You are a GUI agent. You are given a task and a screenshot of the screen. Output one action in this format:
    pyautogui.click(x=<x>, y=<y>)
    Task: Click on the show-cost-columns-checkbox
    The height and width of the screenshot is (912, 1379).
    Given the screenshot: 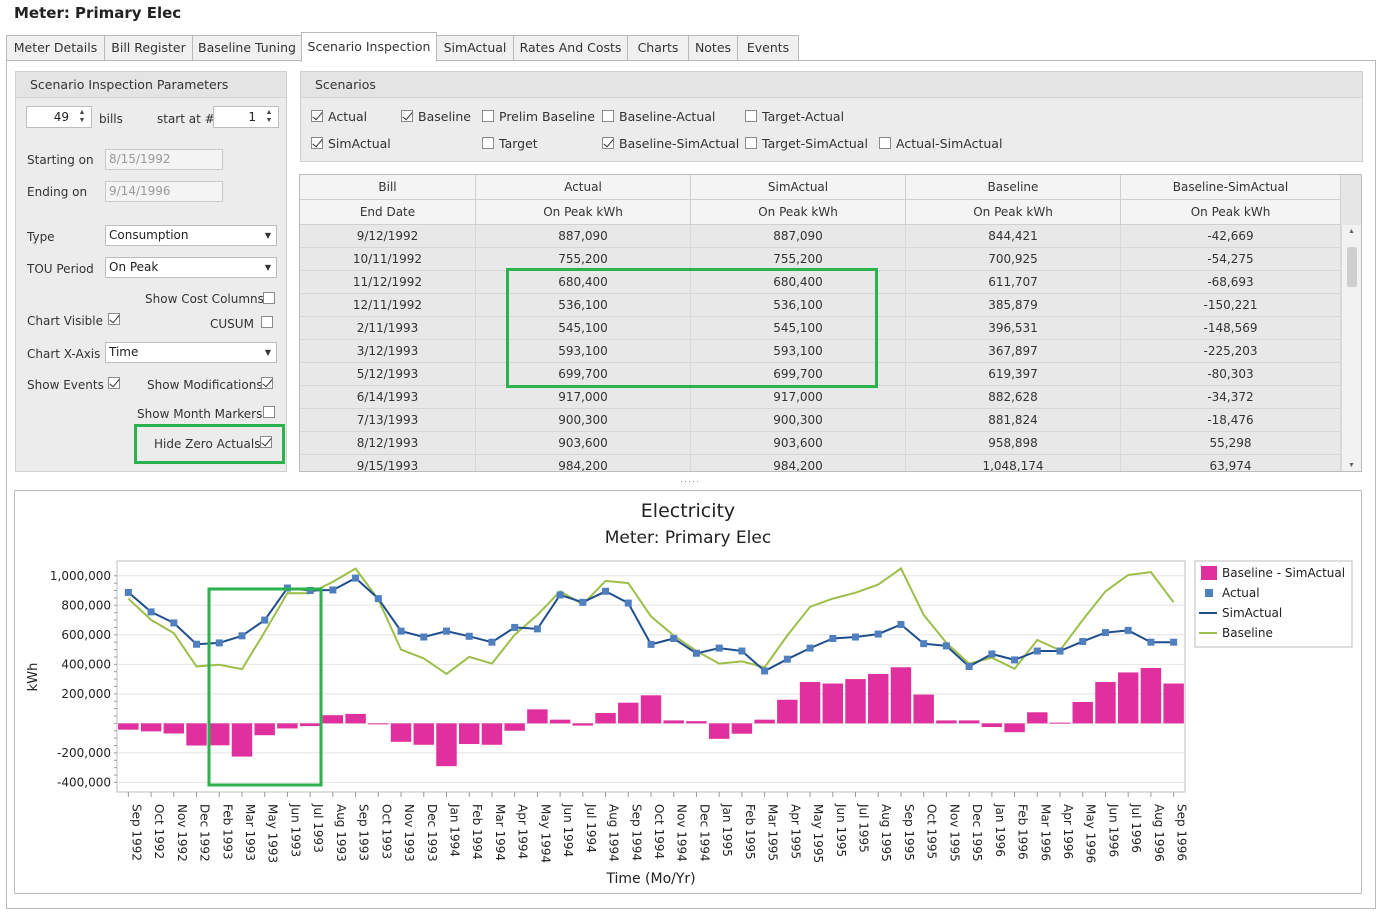 What is the action you would take?
    pyautogui.click(x=269, y=298)
    